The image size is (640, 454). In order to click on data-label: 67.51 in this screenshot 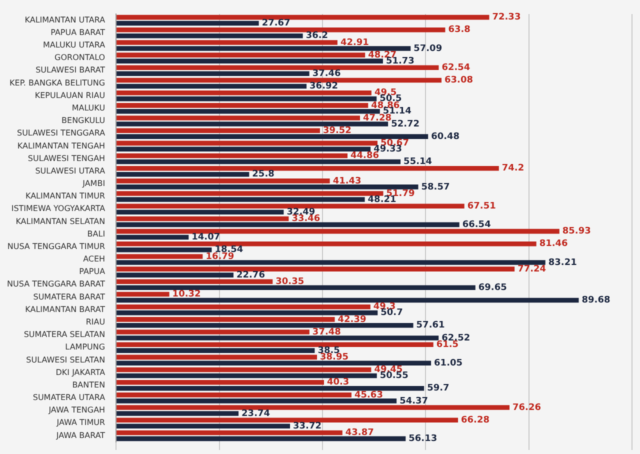, I will do `click(481, 206)`.